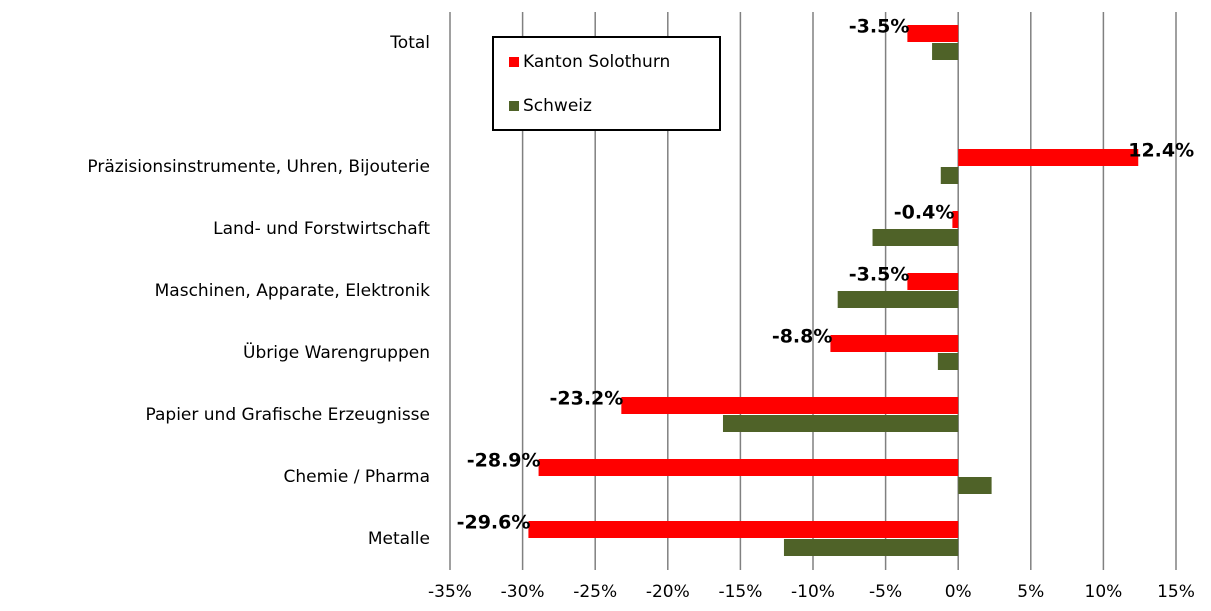 This screenshot has width=1211, height=611. I want to click on value-label: -8.8%, so click(802, 337).